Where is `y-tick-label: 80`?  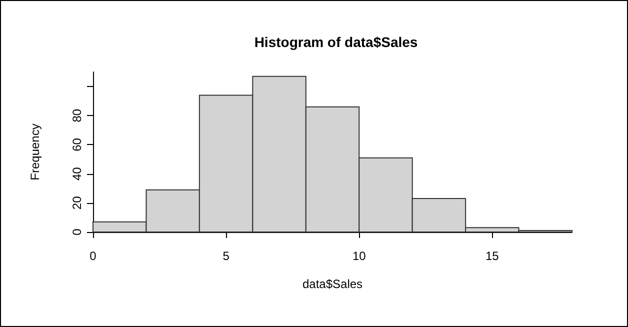 y-tick-label: 80 is located at coordinates (77, 115).